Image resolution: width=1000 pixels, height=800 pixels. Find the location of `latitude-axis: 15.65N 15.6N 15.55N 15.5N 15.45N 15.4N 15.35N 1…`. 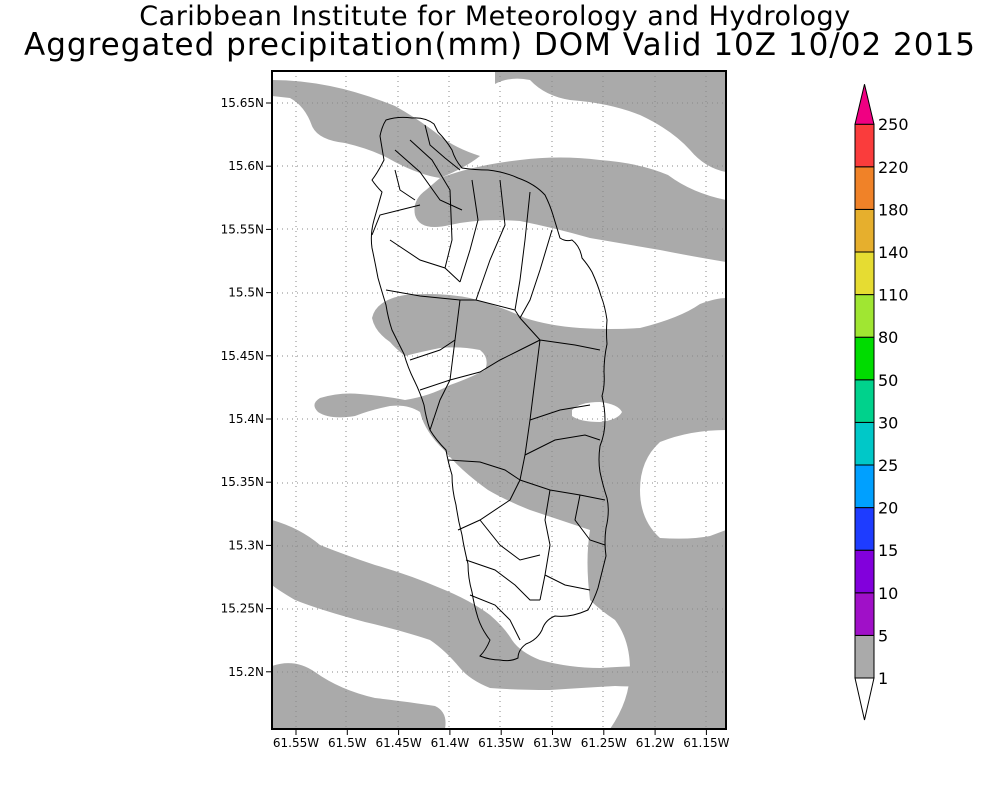

latitude-axis: 15.65N 15.6N 15.55N 15.5N 15.45N 15.4N 15.35N 1… is located at coordinates (246, 387).